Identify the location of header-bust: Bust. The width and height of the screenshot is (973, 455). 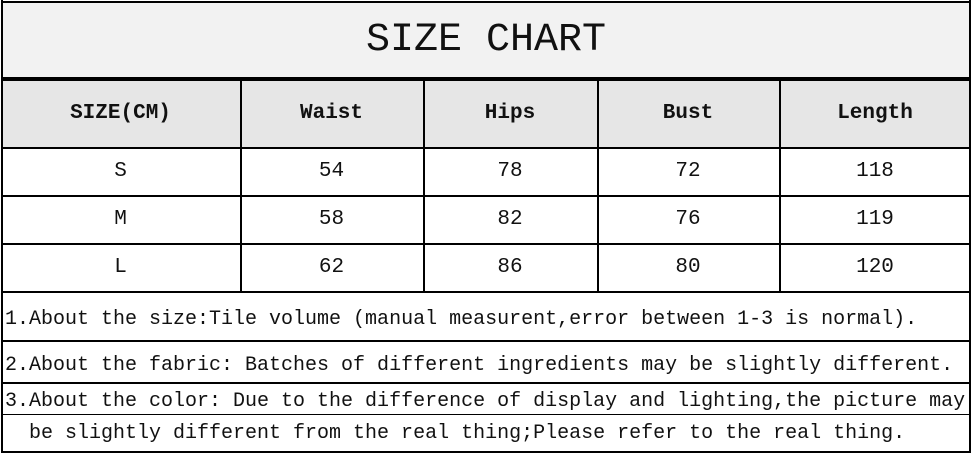
(688, 113).